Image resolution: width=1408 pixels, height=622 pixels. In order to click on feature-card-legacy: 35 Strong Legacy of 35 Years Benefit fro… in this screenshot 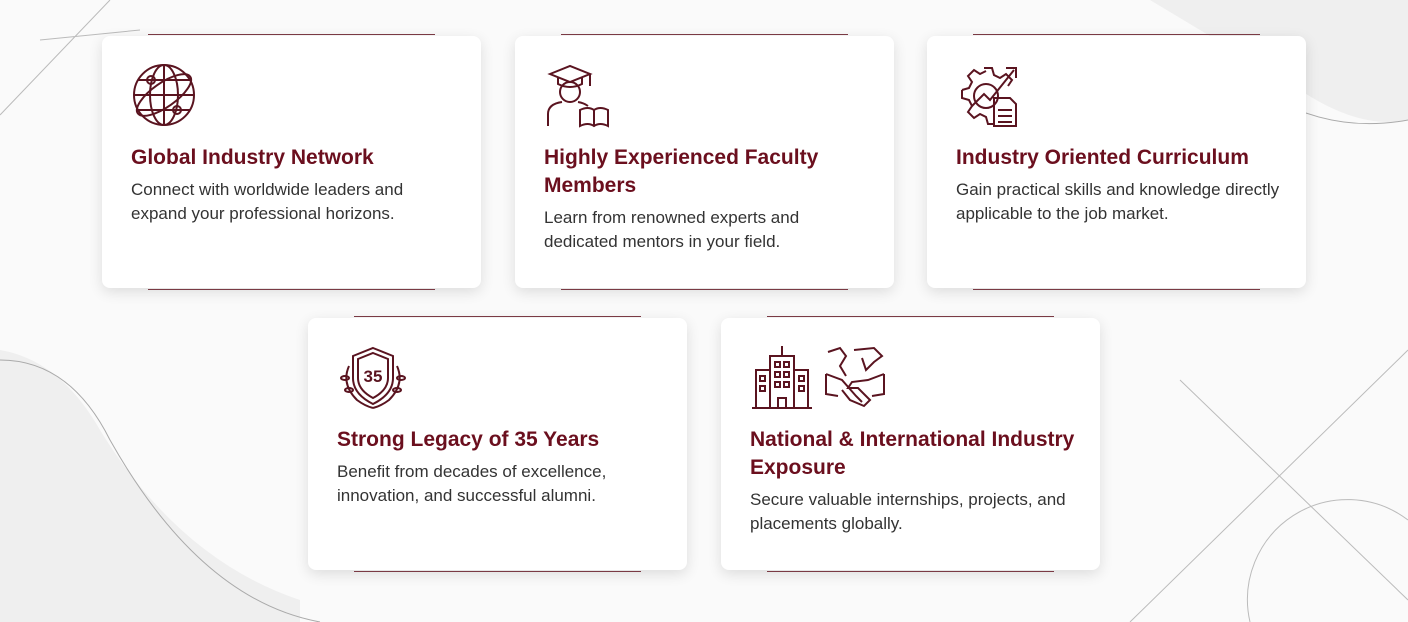, I will do `click(497, 444)`.